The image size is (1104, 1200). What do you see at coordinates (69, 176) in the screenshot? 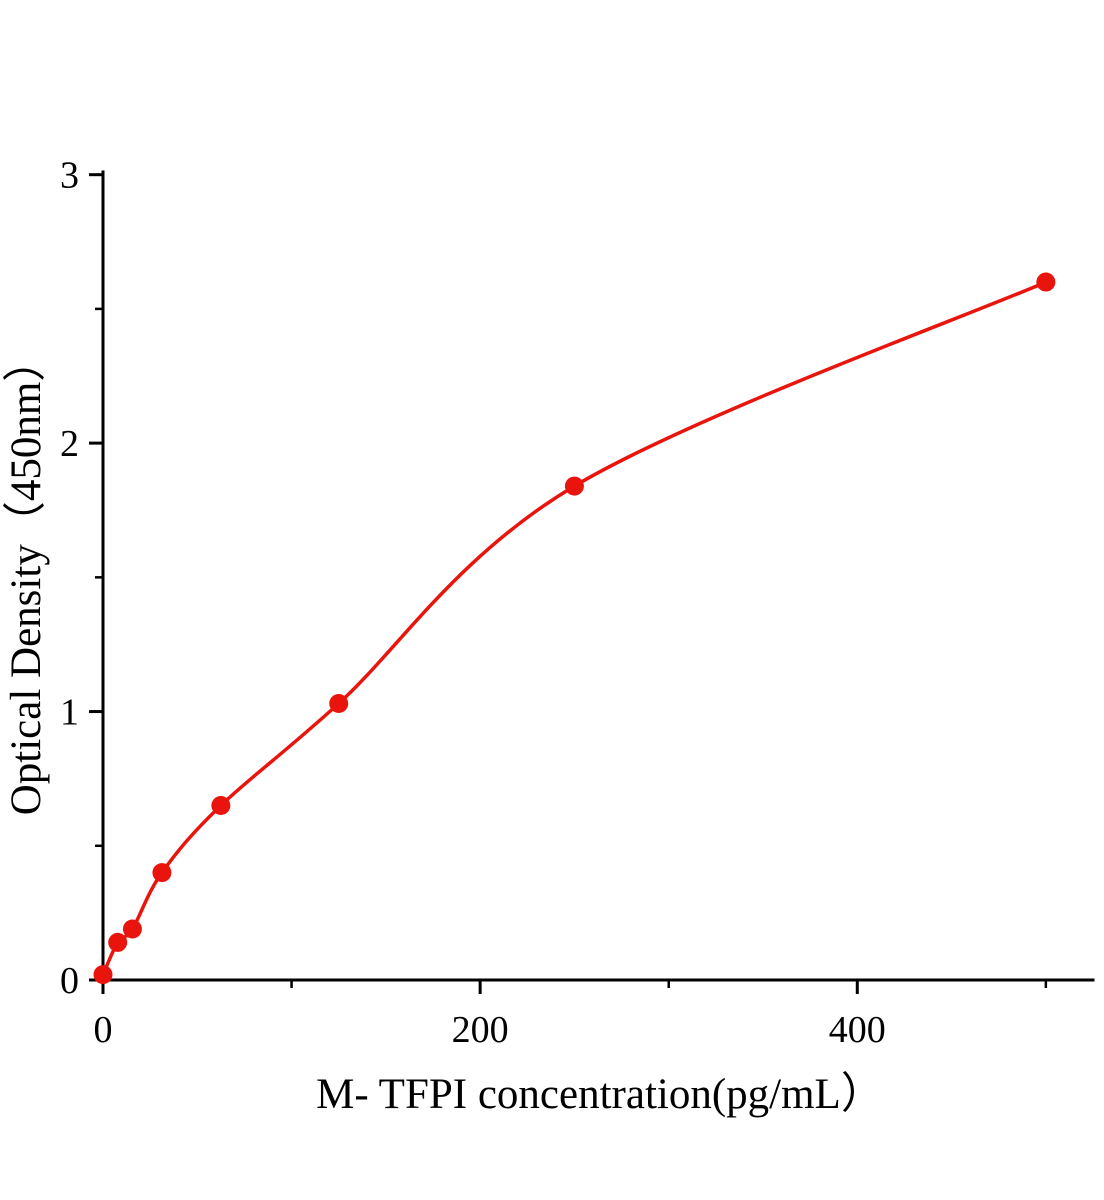
I see `y-tick-label: 3` at bounding box center [69, 176].